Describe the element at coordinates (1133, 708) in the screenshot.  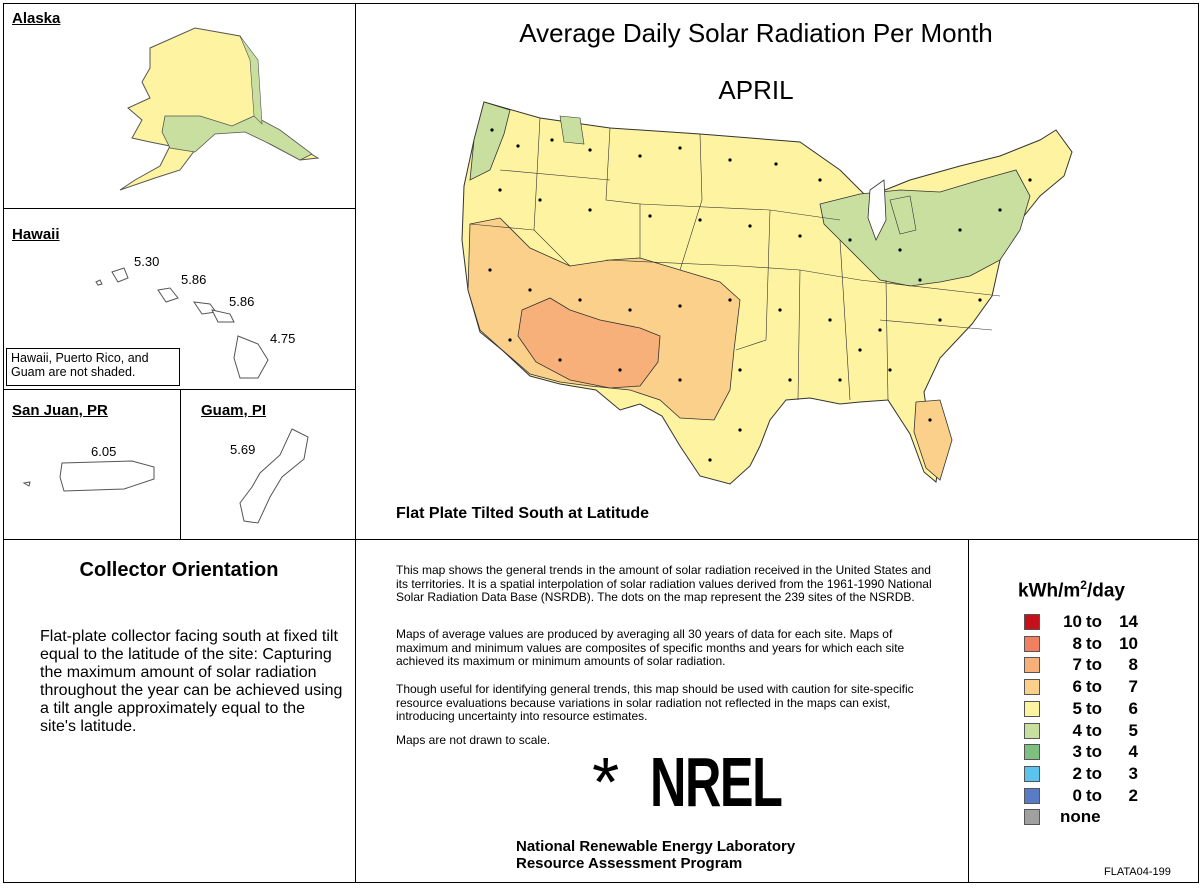
I see `legend-high: 6` at that location.